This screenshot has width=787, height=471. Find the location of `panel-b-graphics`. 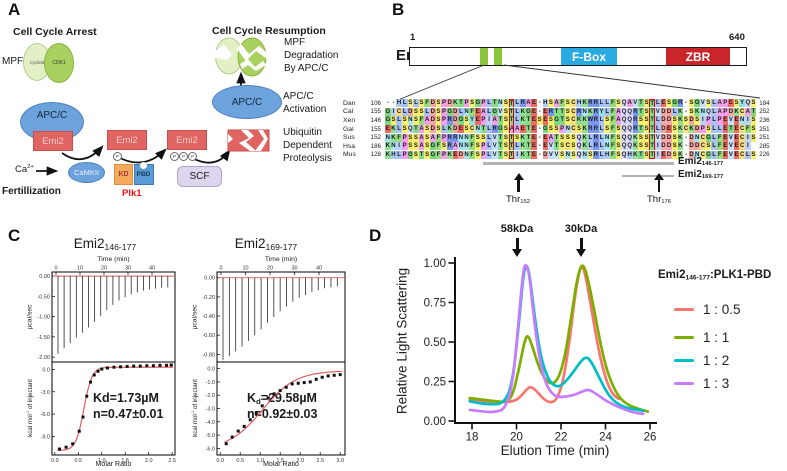

panel-b-graphics is located at coordinates (579, 82).